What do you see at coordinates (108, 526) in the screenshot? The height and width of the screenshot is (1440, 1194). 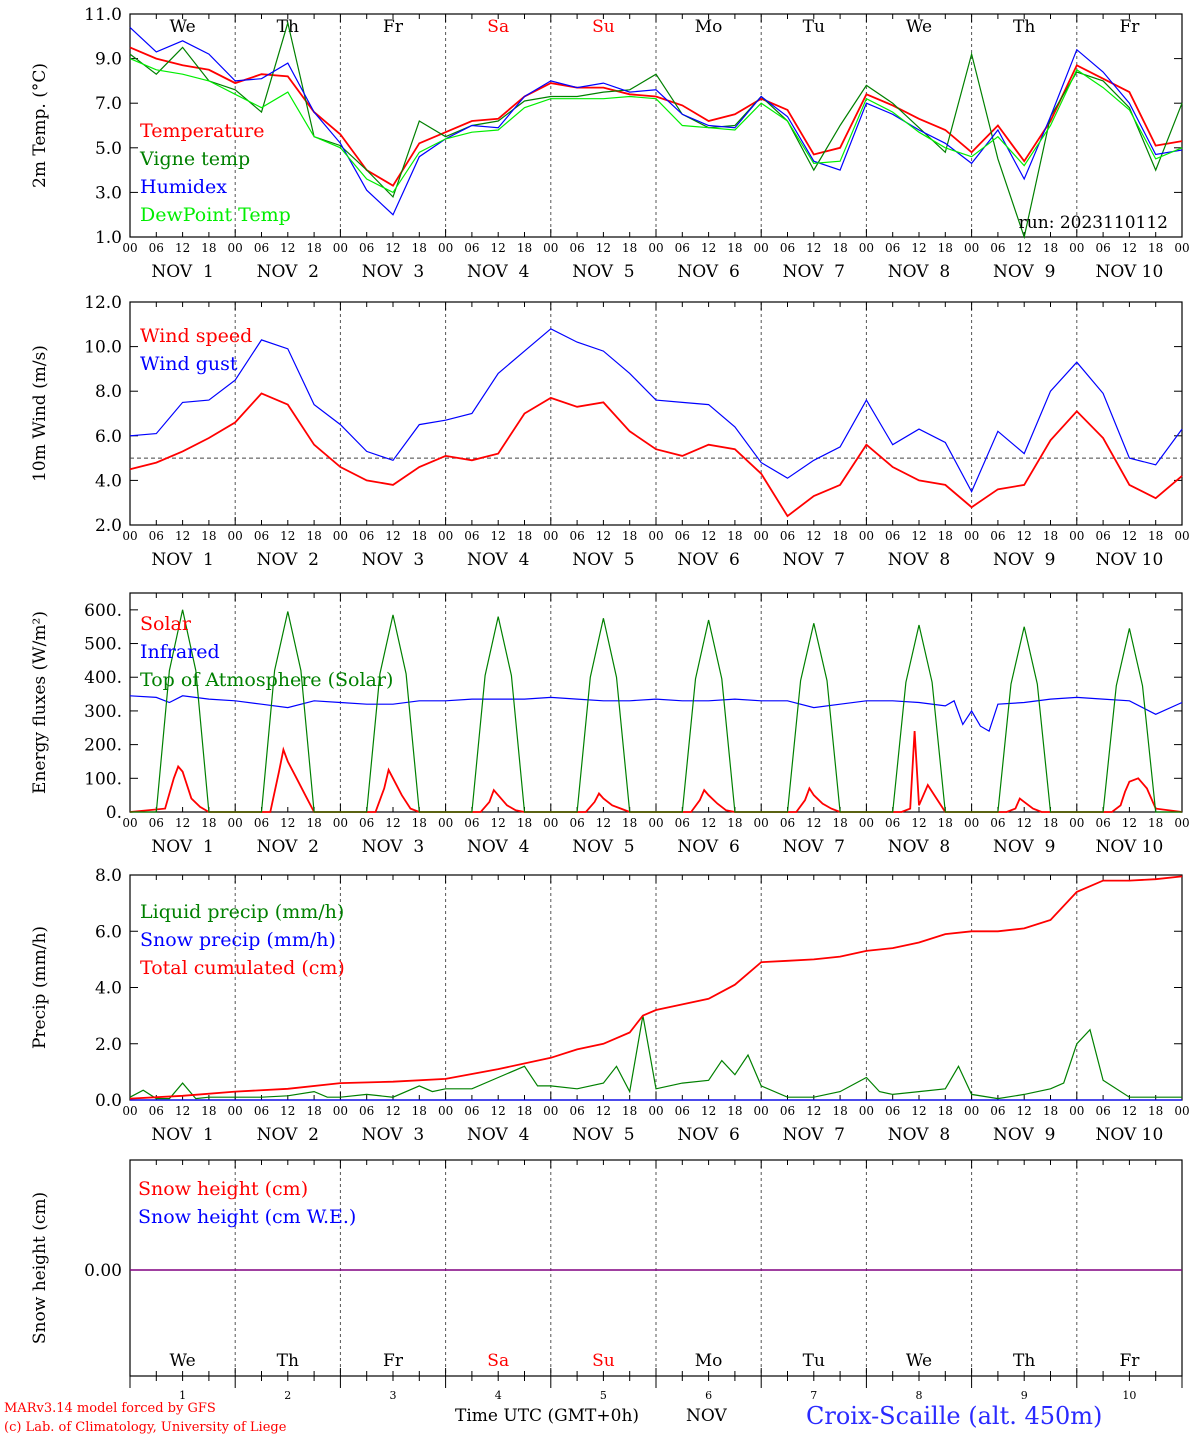 I see `y-tick-label: 2.0` at bounding box center [108, 526].